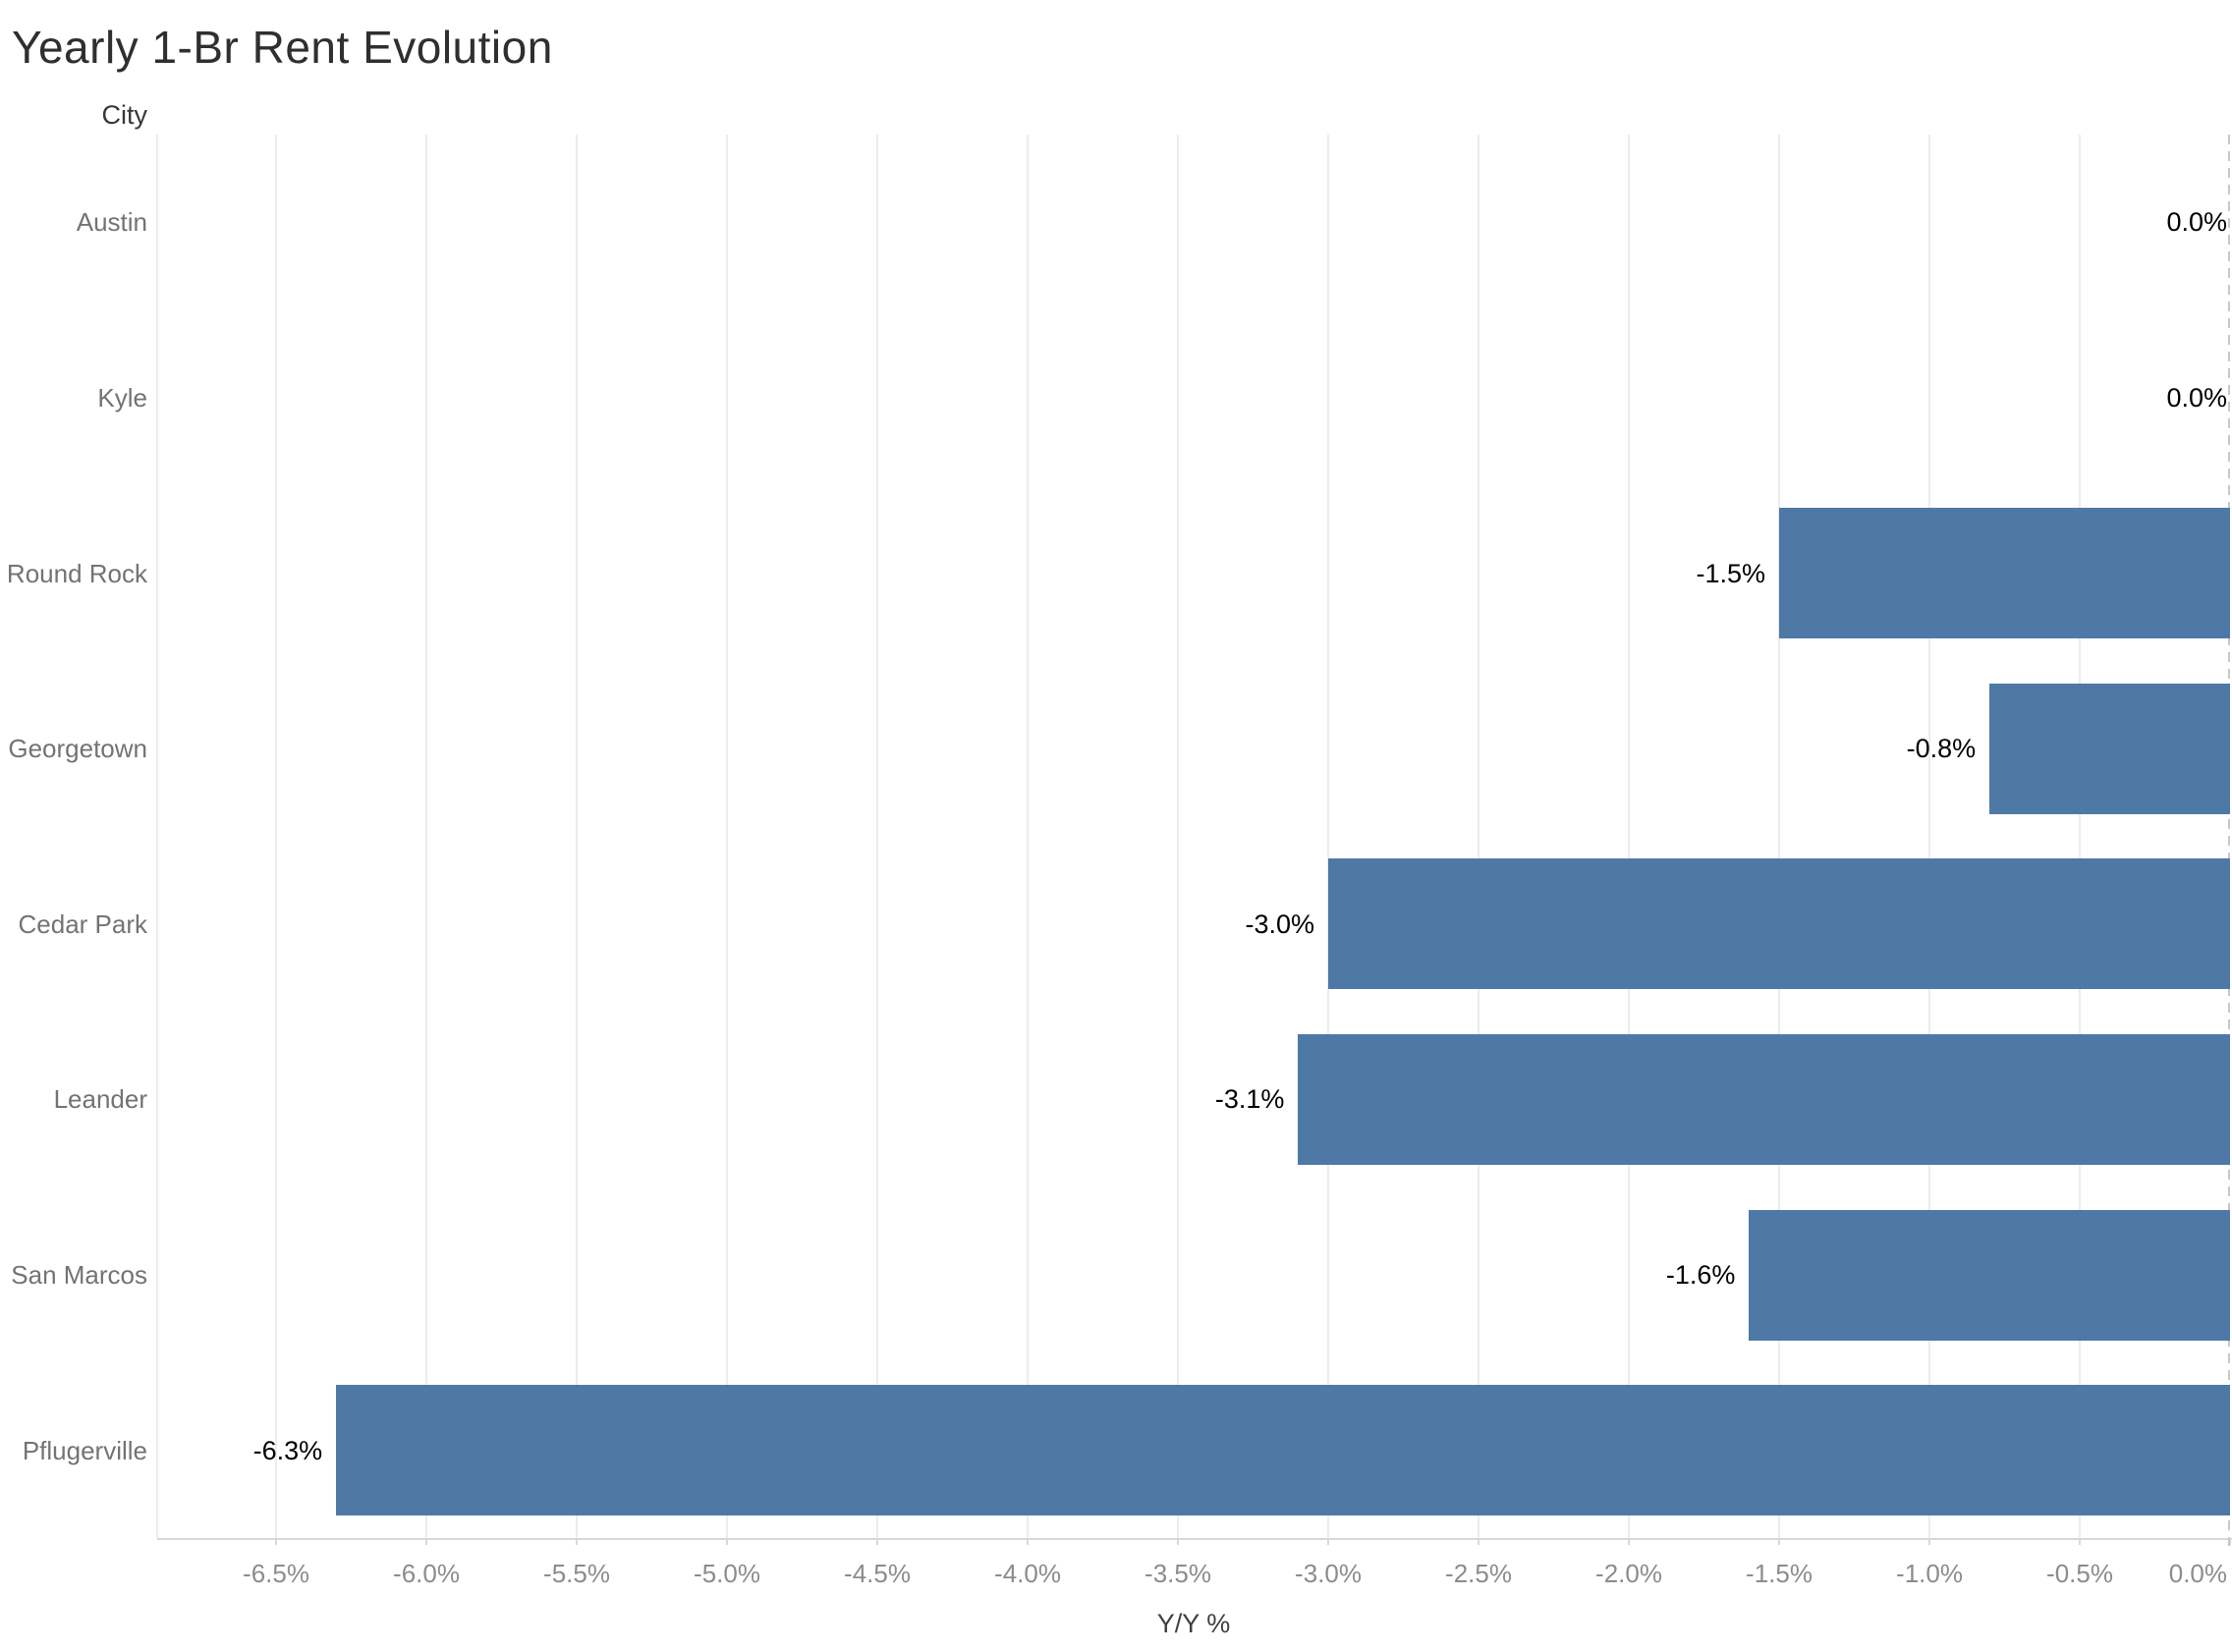 The height and width of the screenshot is (1652, 2232). What do you see at coordinates (2196, 398) in the screenshot?
I see `value-label-kyle: 0.0%` at bounding box center [2196, 398].